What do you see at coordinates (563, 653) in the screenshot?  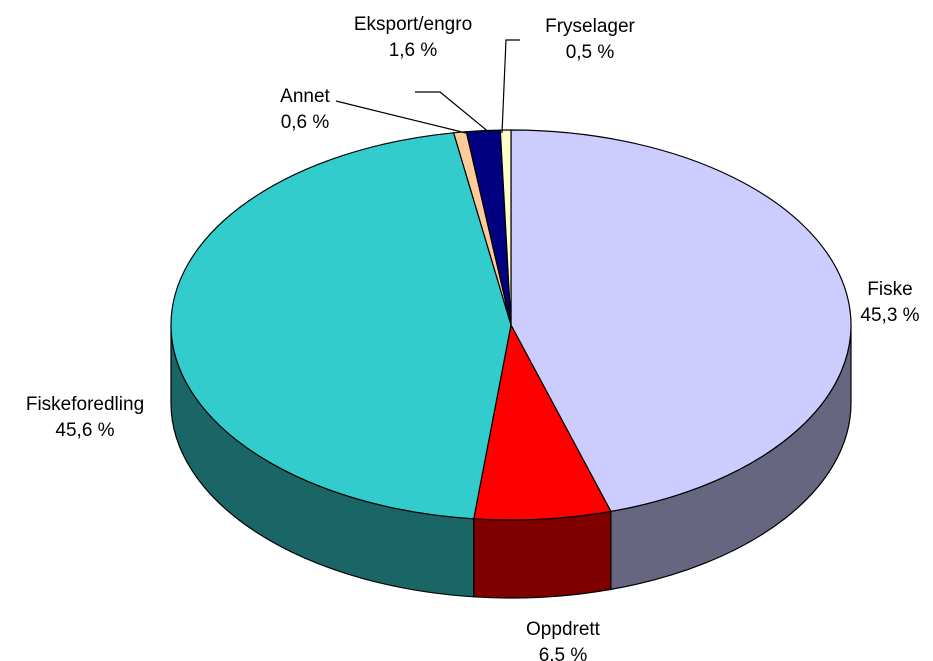 I see `slice-value-label: 6,5 %` at bounding box center [563, 653].